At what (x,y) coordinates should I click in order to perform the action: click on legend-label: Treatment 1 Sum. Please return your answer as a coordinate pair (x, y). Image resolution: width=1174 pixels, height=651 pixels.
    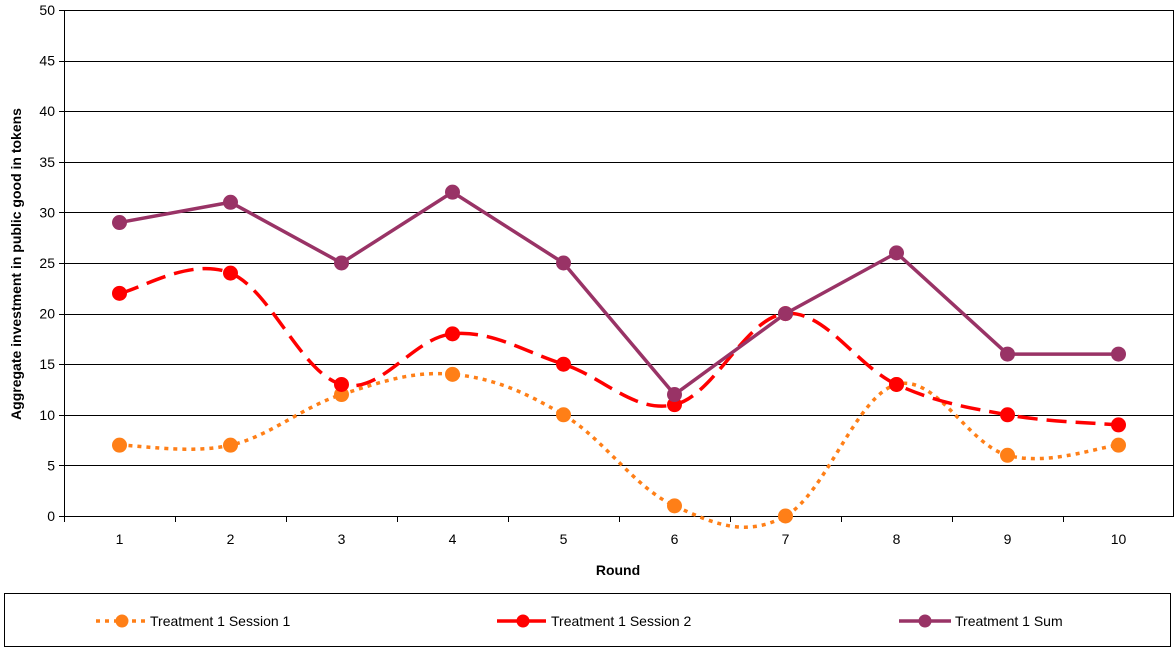
    Looking at the image, I should click on (1009, 621).